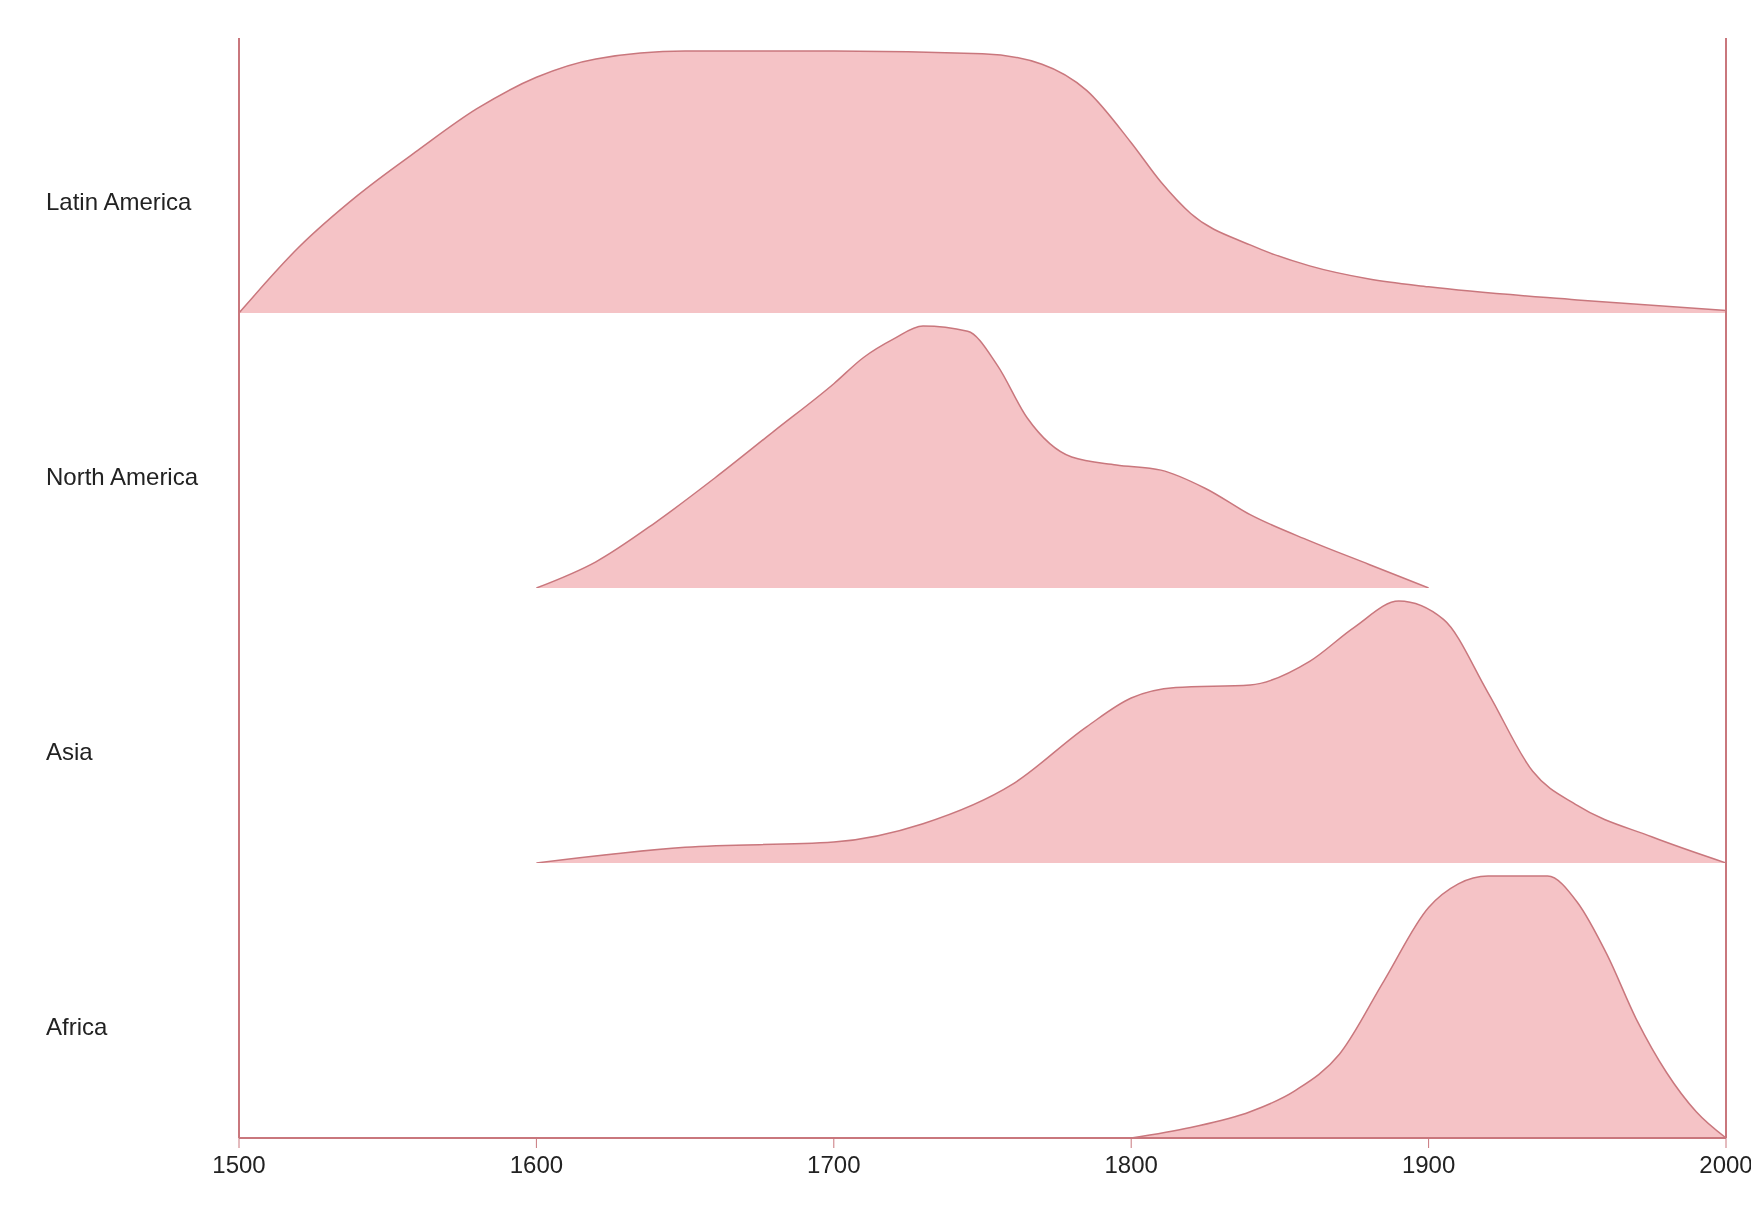 Image resolution: width=1759 pixels, height=1223 pixels. What do you see at coordinates (1428, 1165) in the screenshot?
I see `x-tick-label: 1900` at bounding box center [1428, 1165].